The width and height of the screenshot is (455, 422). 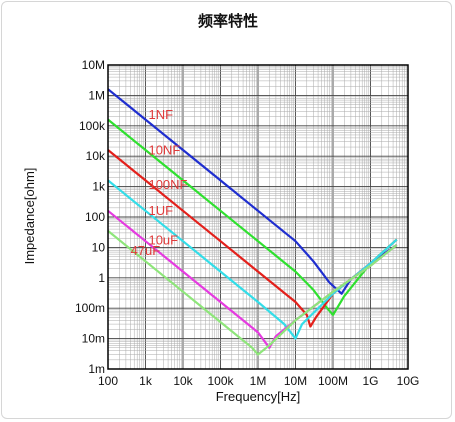 I want to click on y-tick-label: 10, so click(x=99, y=247).